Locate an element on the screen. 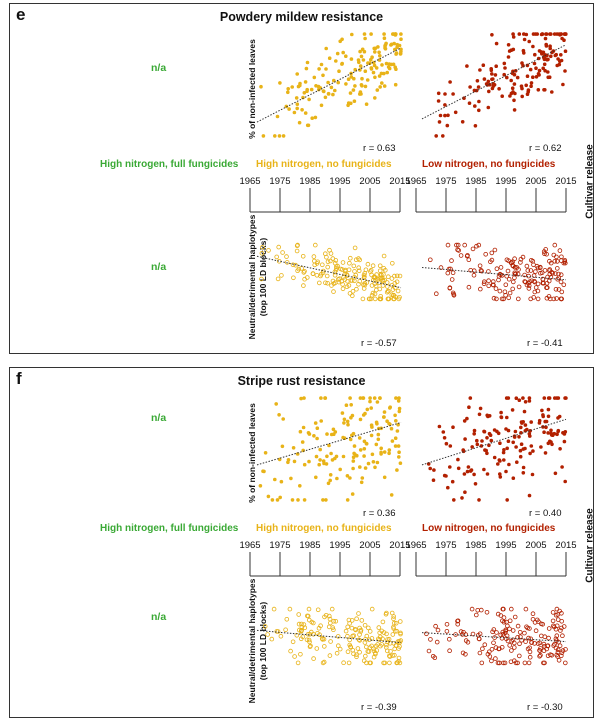 The image size is (605, 724). x-tick-label: 1965 is located at coordinates (249, 181).